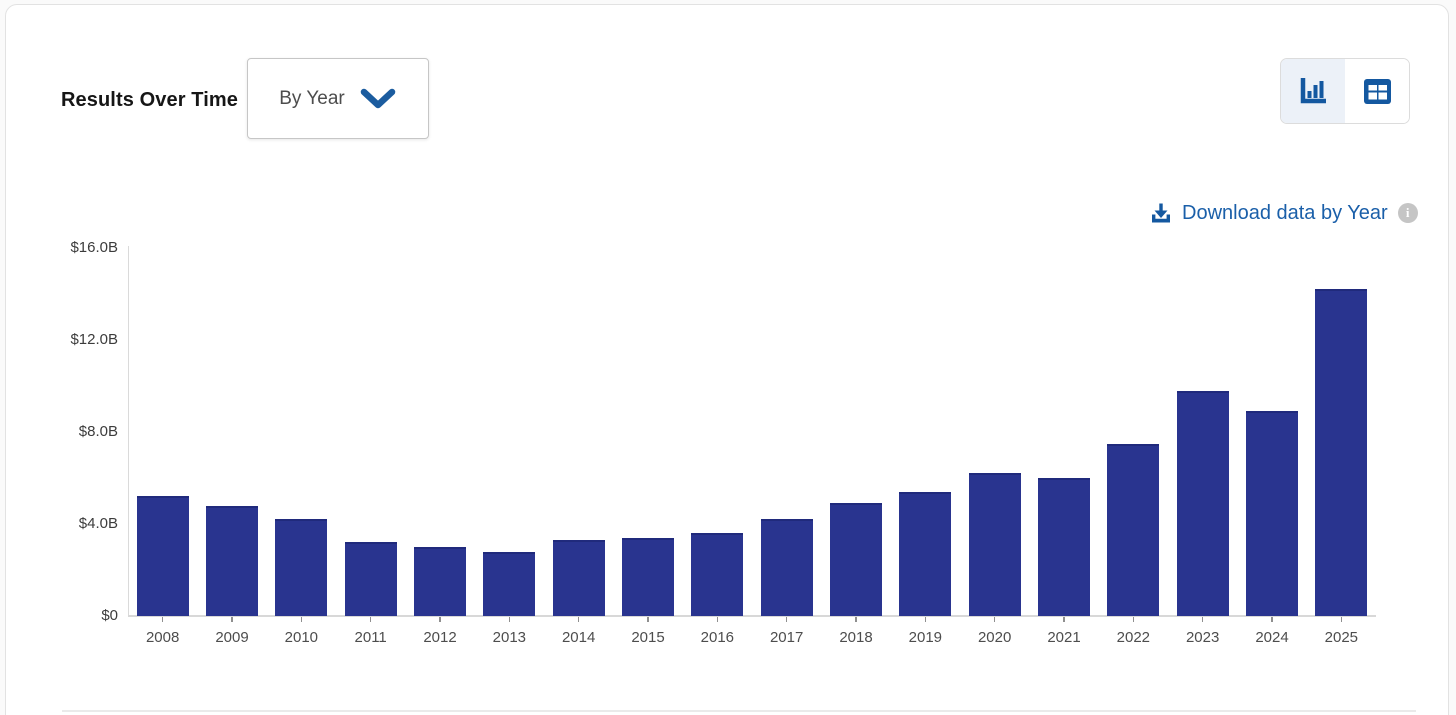 The width and height of the screenshot is (1456, 715). I want to click on year-grouping-dropdown: By Year, so click(338, 98).